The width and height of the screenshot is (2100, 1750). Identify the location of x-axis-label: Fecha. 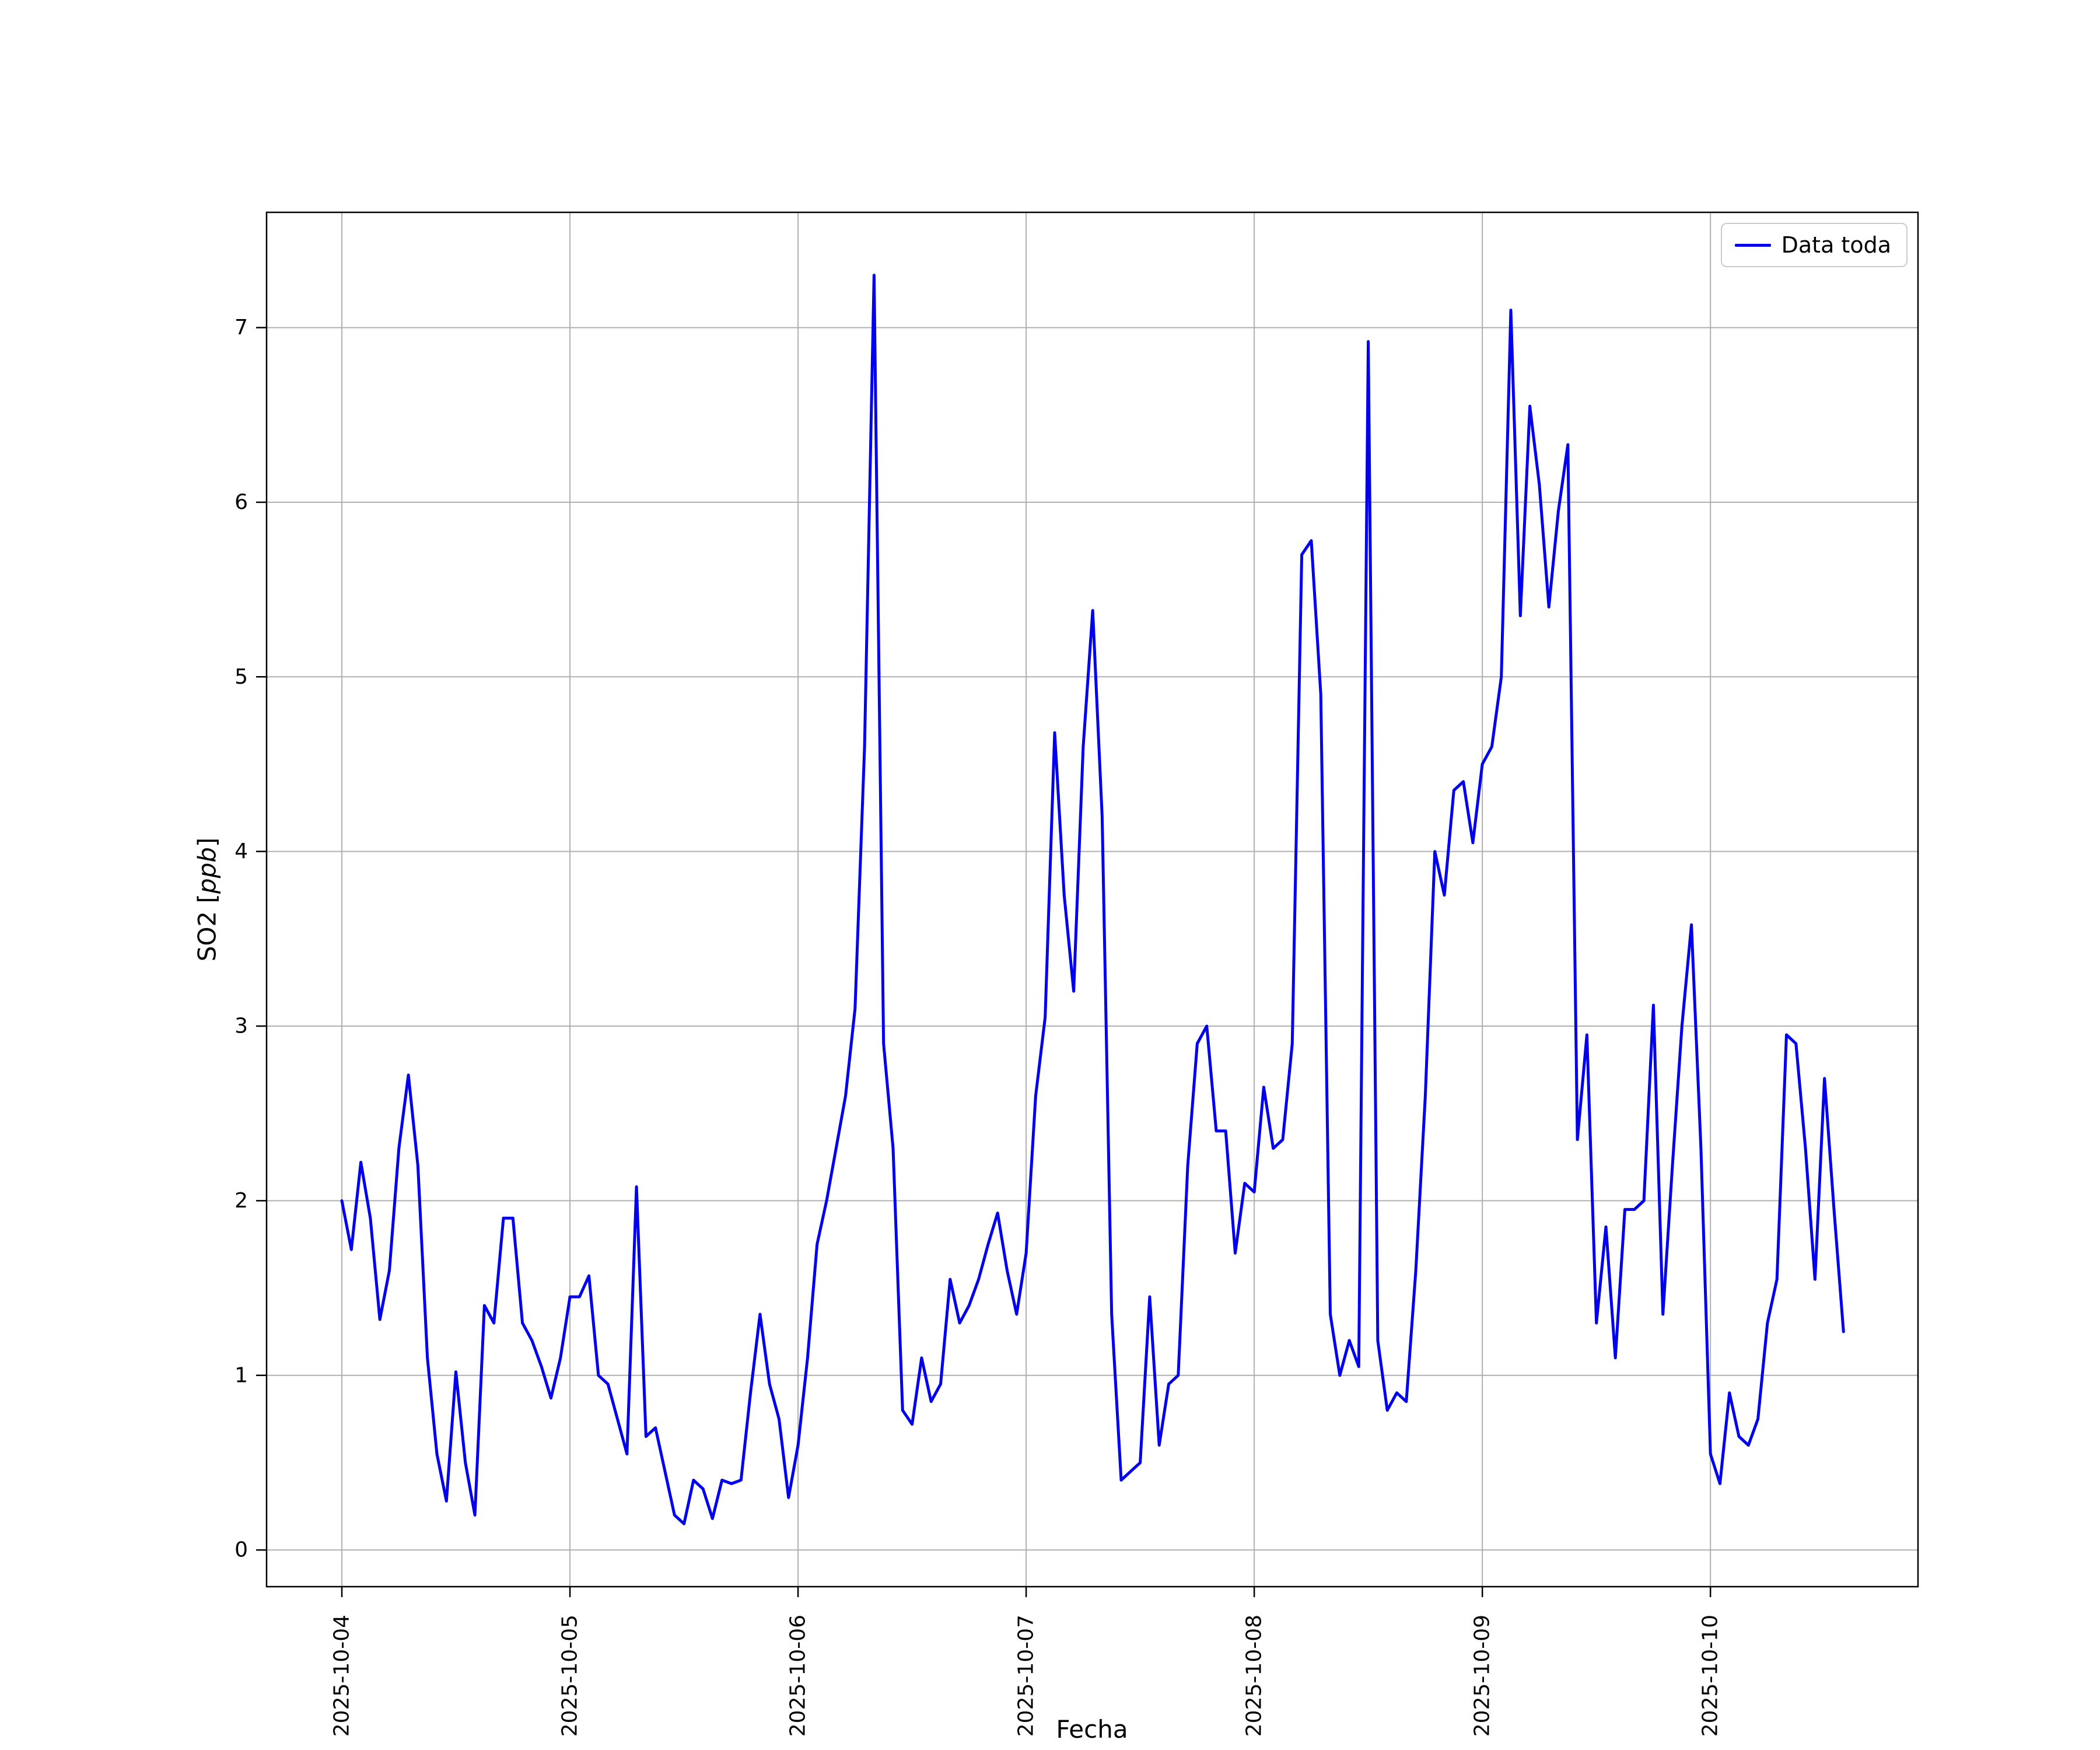
(1092, 1729).